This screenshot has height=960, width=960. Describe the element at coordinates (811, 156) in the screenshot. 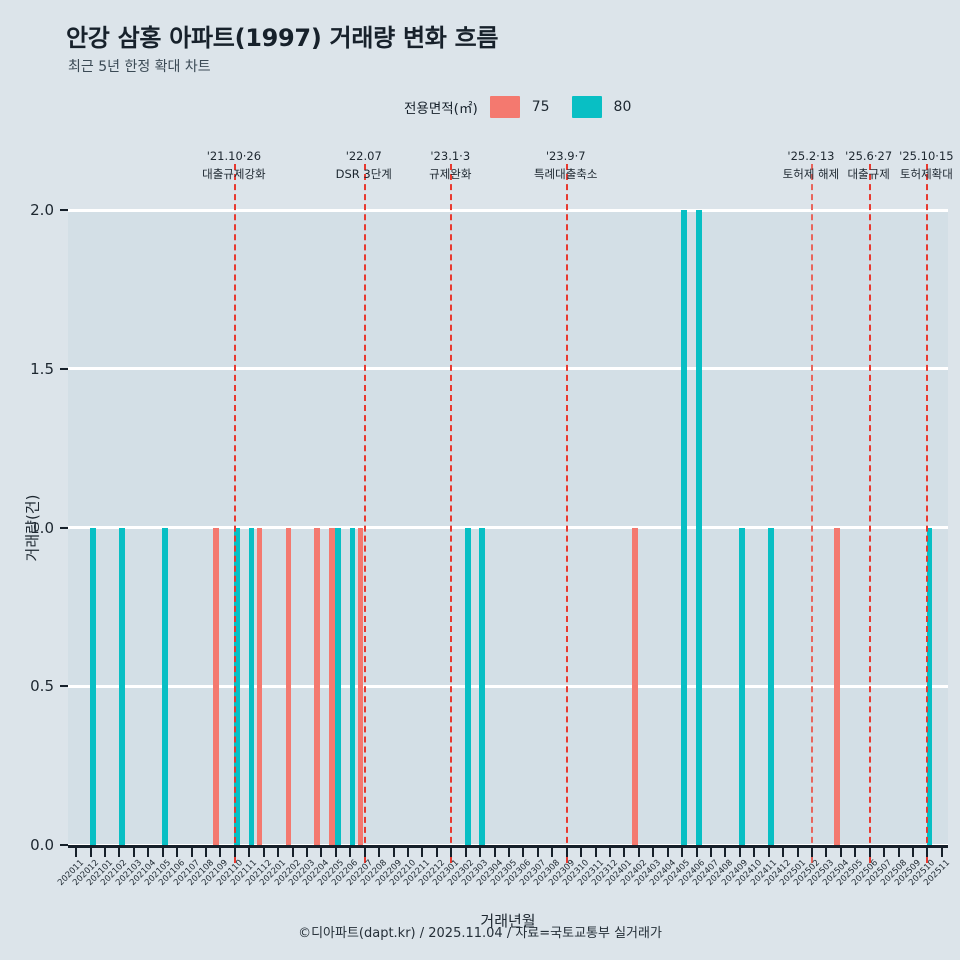

I see `event-date-4: '25.2·13` at that location.